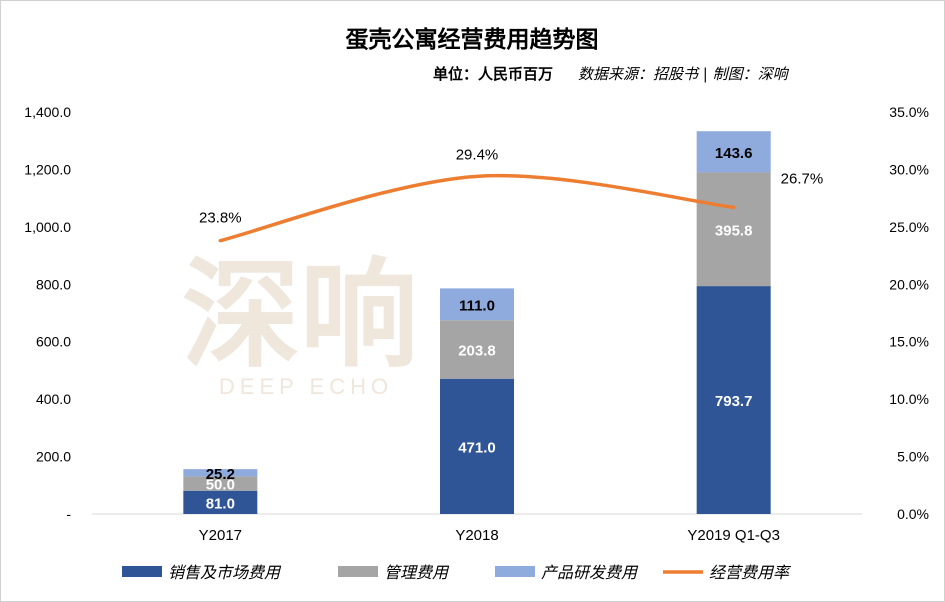 Image resolution: width=945 pixels, height=602 pixels. I want to click on bar-data-label: 203.8, so click(477, 350).